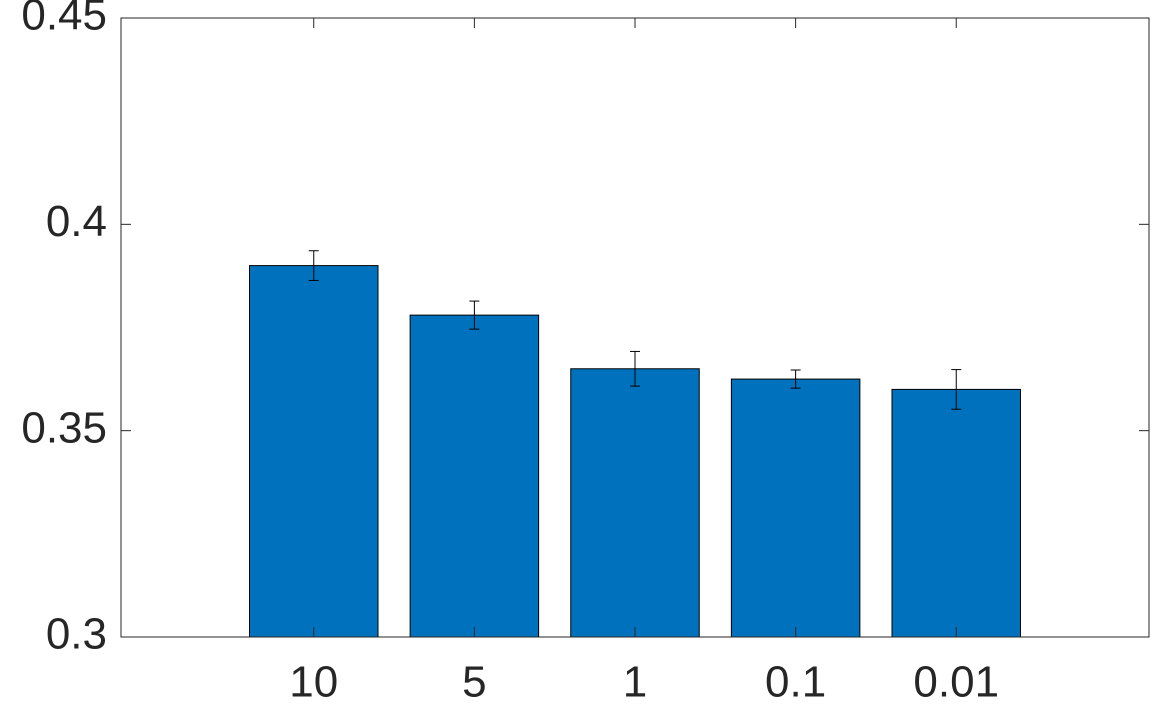 This screenshot has height=721, width=1167. What do you see at coordinates (313, 682) in the screenshot?
I see `x-tick-label: 10` at bounding box center [313, 682].